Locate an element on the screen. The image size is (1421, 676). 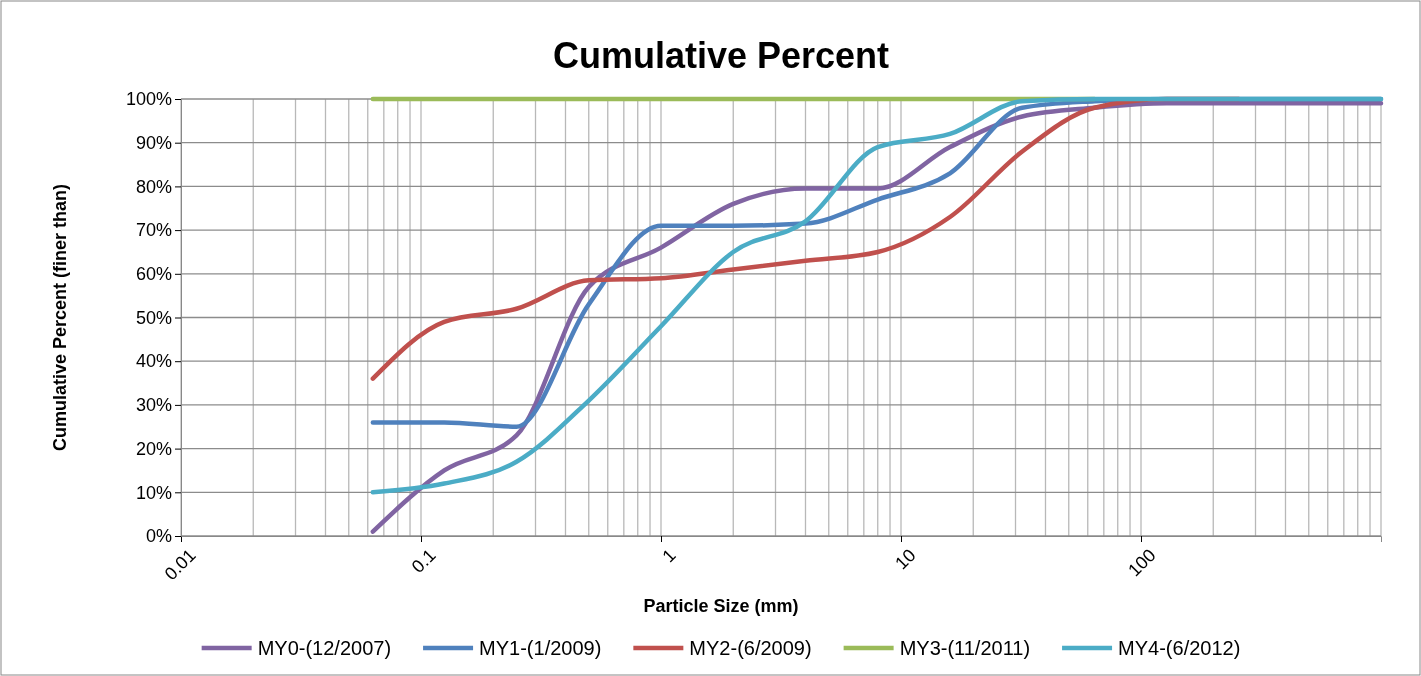
x-axis-title: Particle Size (mm) is located at coordinates (721, 606).